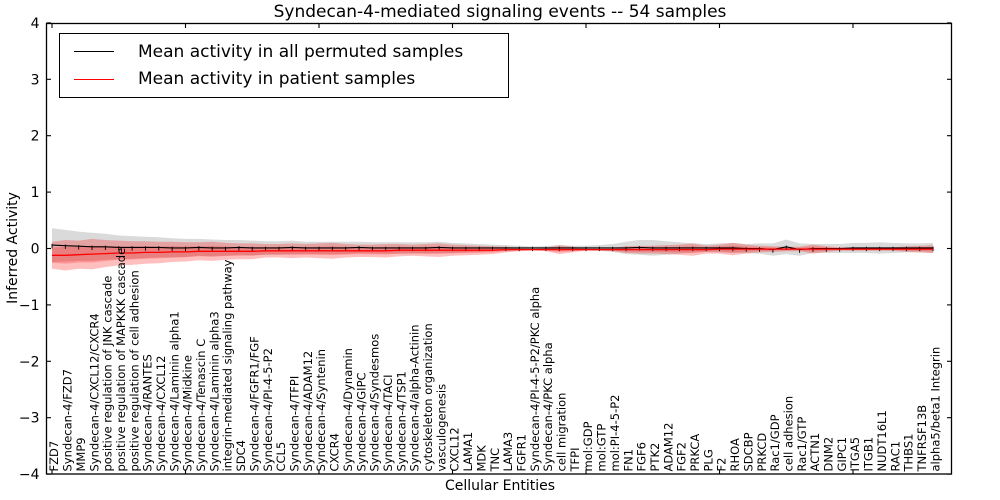  I want to click on legend-entry-patient: Mean activity in patient samples, so click(291, 79).